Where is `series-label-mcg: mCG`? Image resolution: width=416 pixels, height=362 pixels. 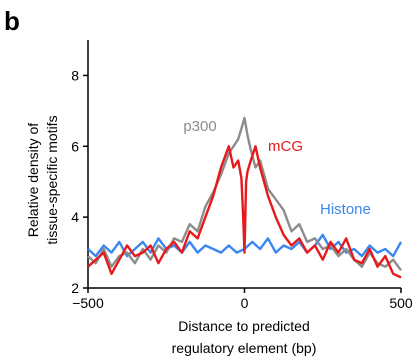 series-label-mcg: mCG is located at coordinates (285, 146).